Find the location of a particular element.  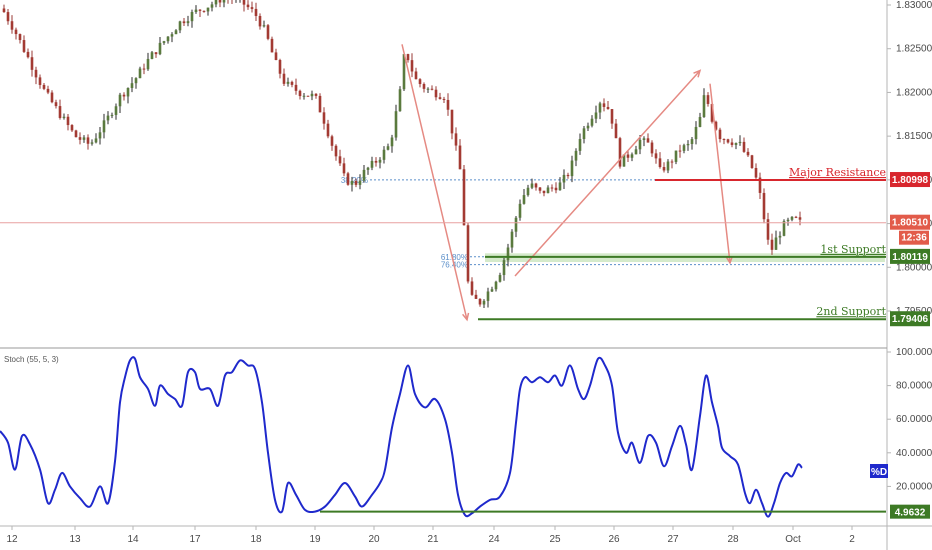

time-axis: 12 13 14 17 18 19 20 21 24 25 26 27 28 Oct 2 is located at coordinates (466, 535).